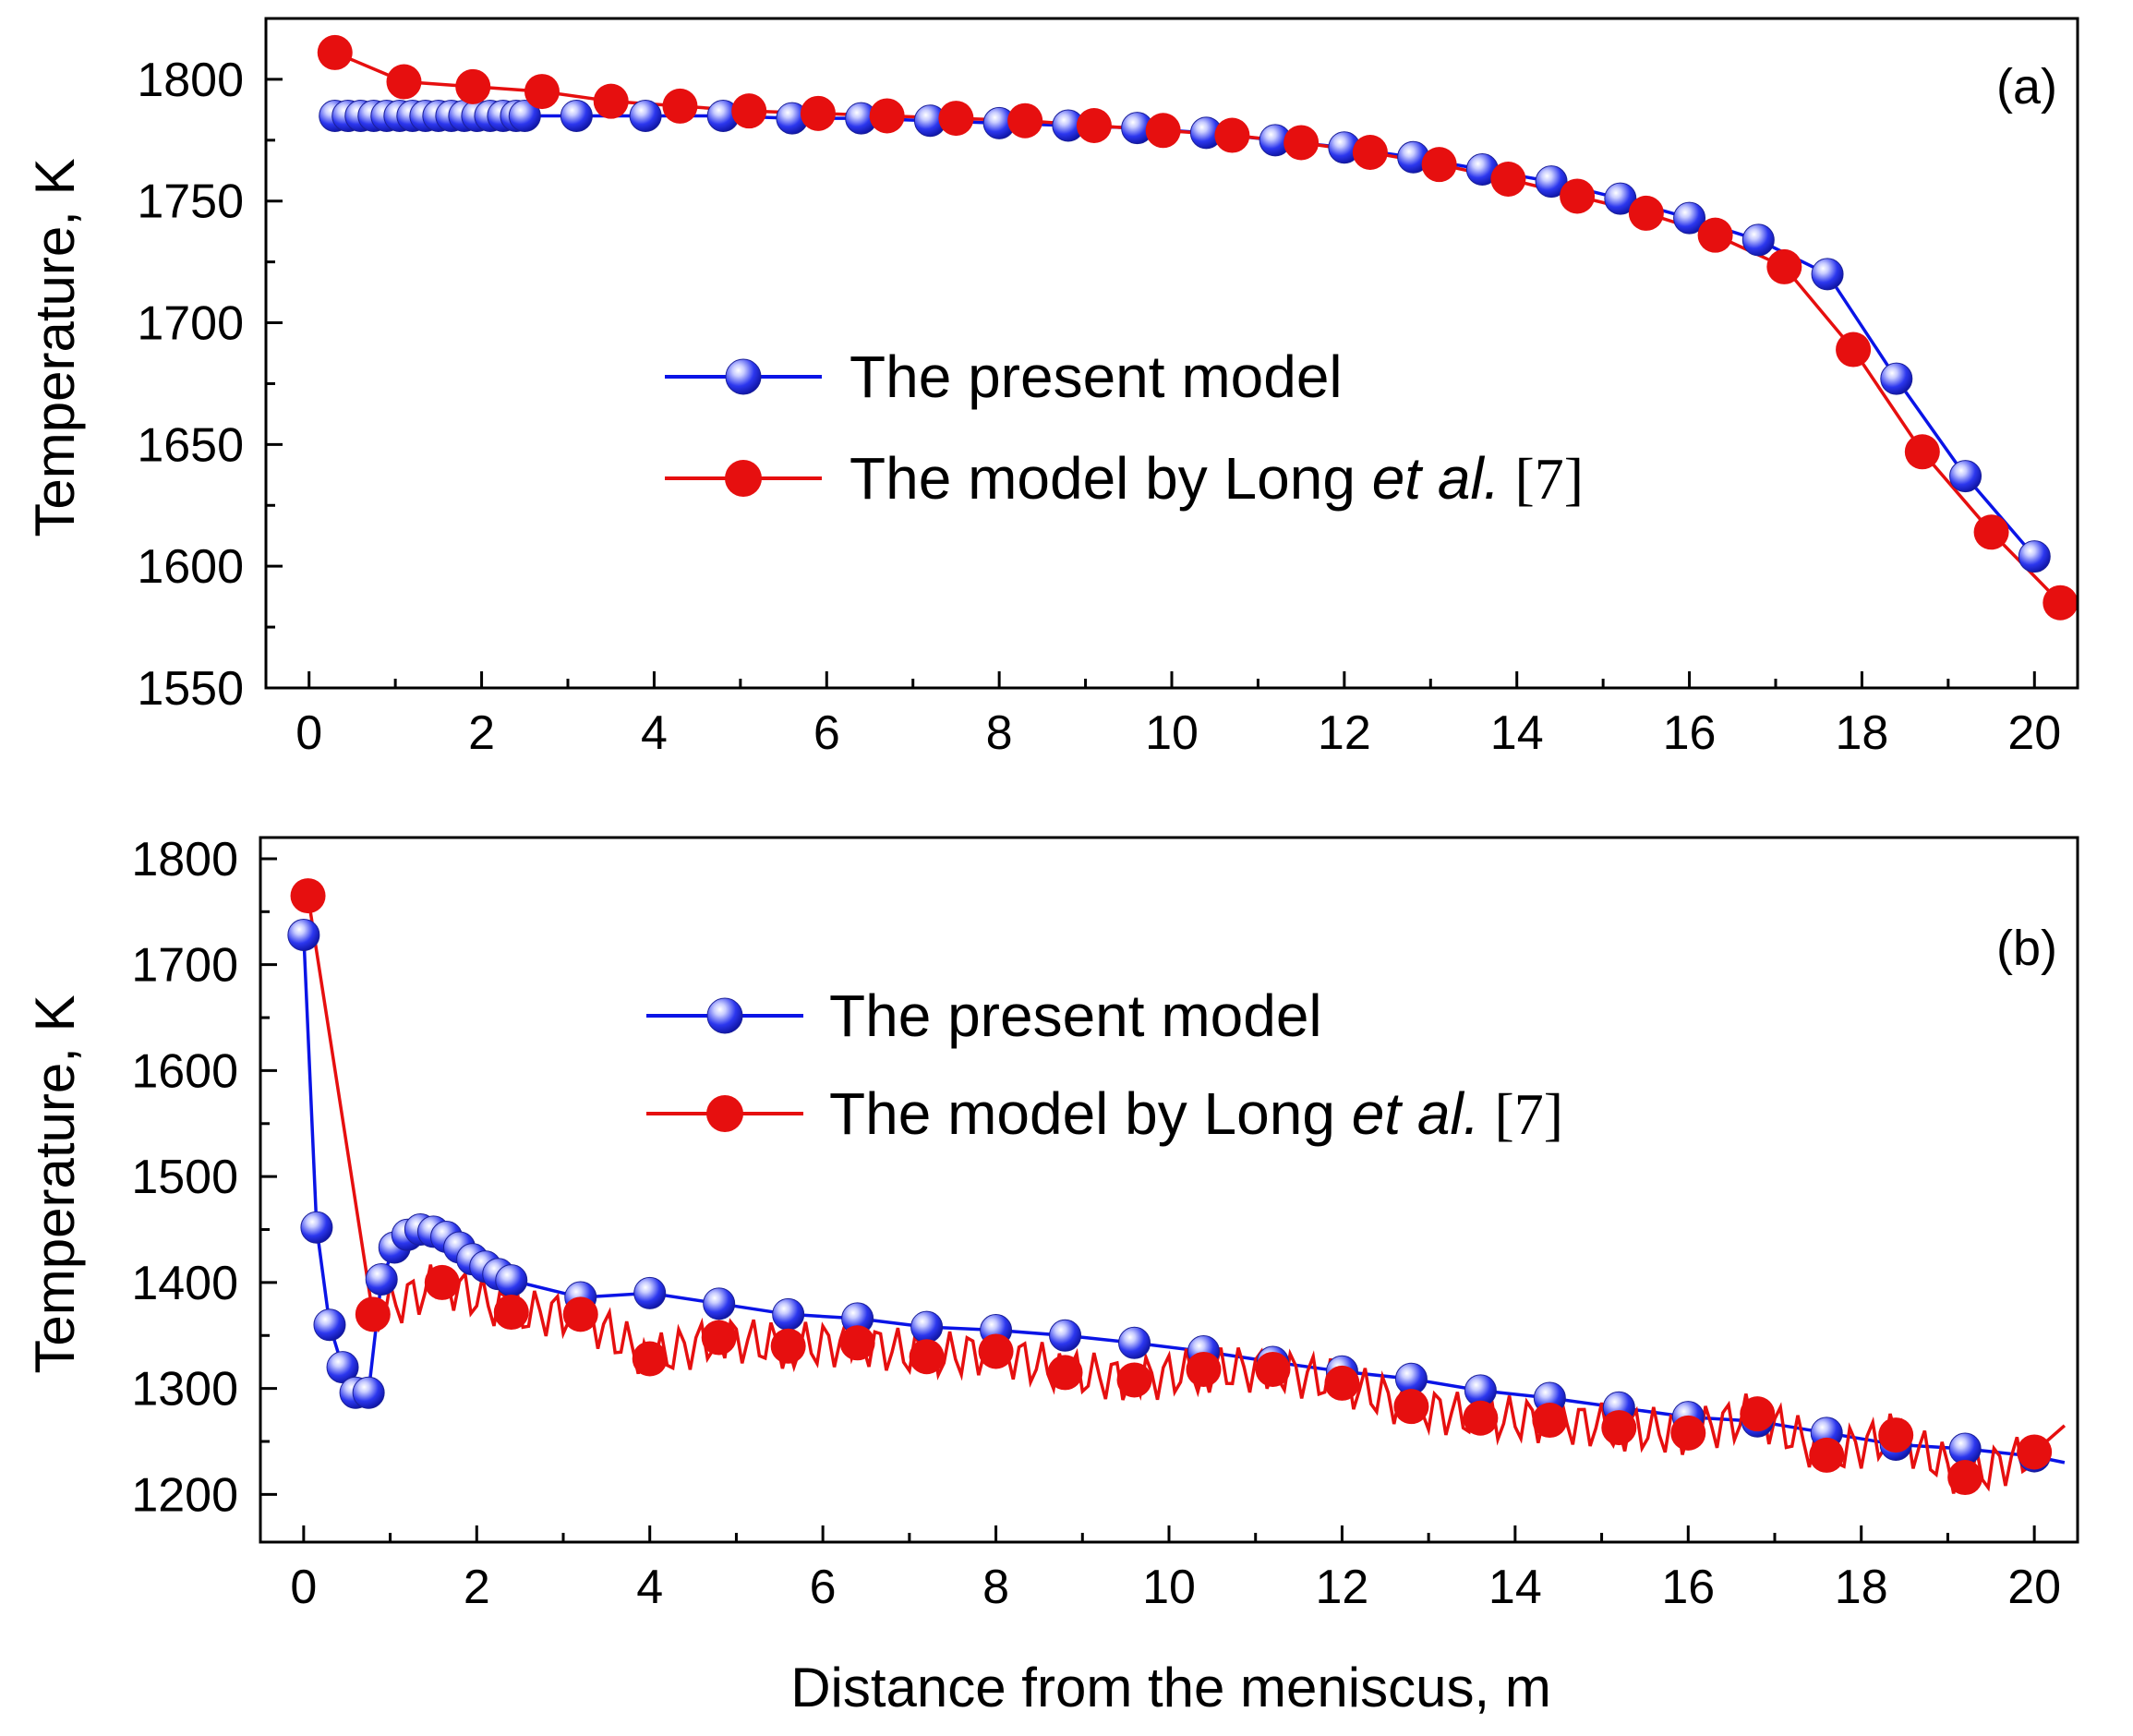 The image size is (2133, 1736). I want to click on y-tick-label: 1400, so click(184, 1284).